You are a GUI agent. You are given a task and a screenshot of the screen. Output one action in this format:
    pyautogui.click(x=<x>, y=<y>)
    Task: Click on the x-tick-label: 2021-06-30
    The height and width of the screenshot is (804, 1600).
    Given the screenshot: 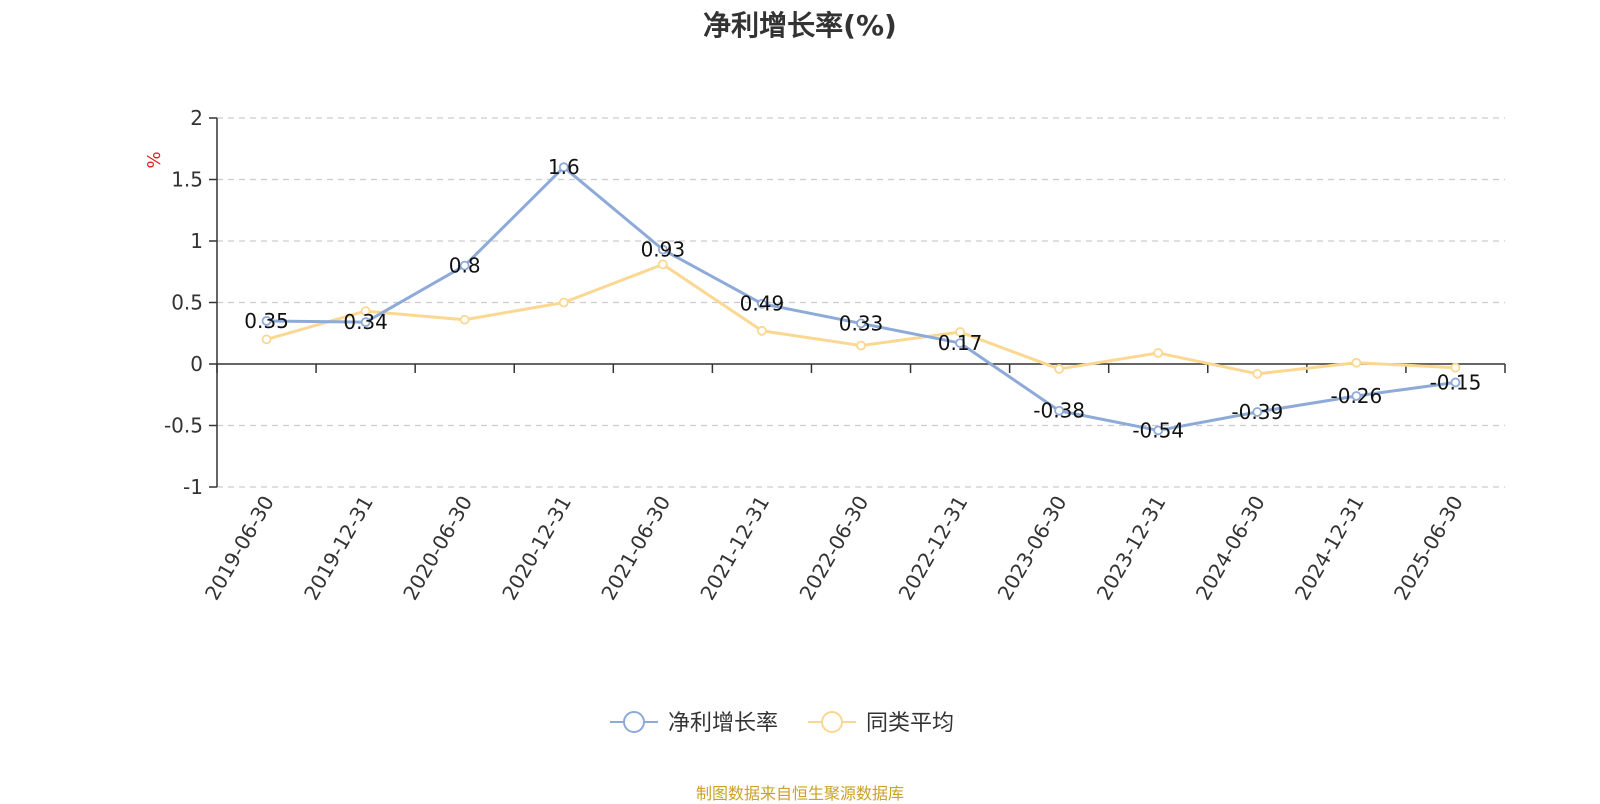 What is the action you would take?
    pyautogui.click(x=635, y=548)
    